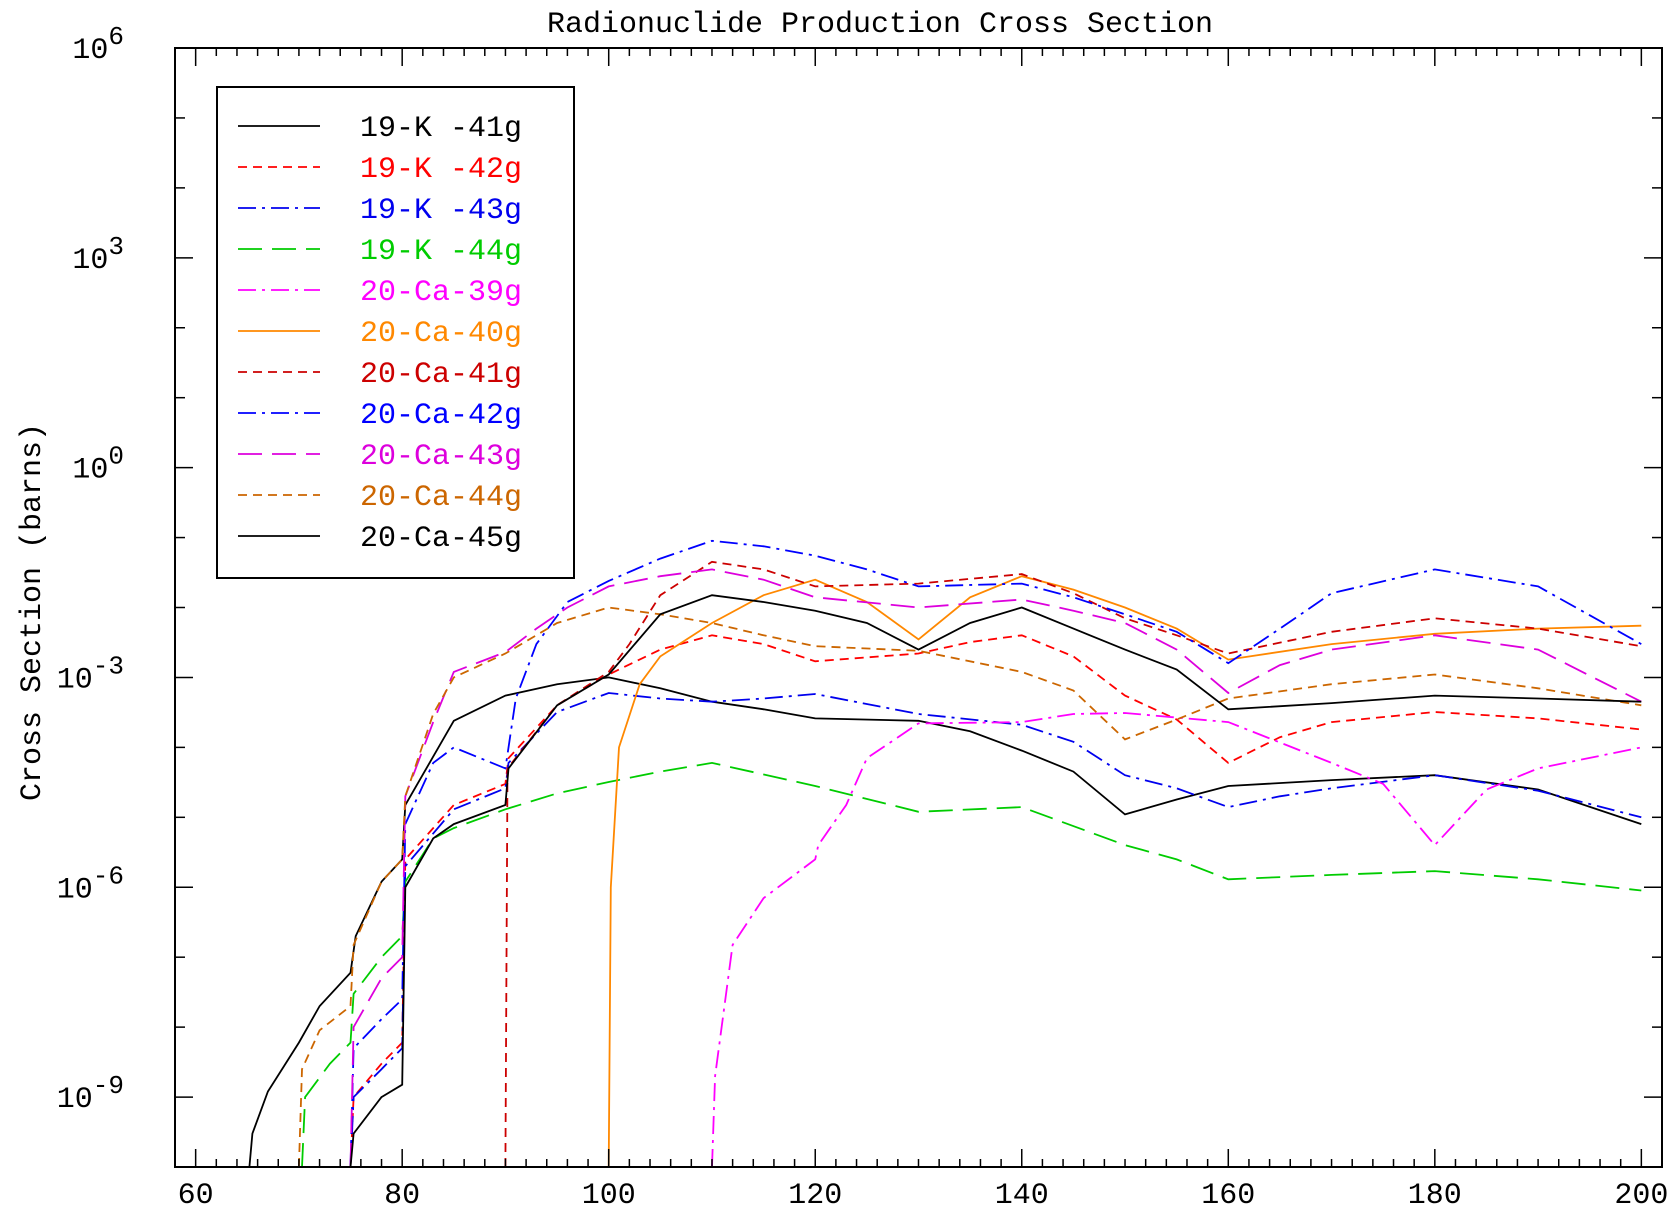 The height and width of the screenshot is (1209, 1676). Describe the element at coordinates (402, 1194) in the screenshot. I see `x-tick-label: 80` at that location.